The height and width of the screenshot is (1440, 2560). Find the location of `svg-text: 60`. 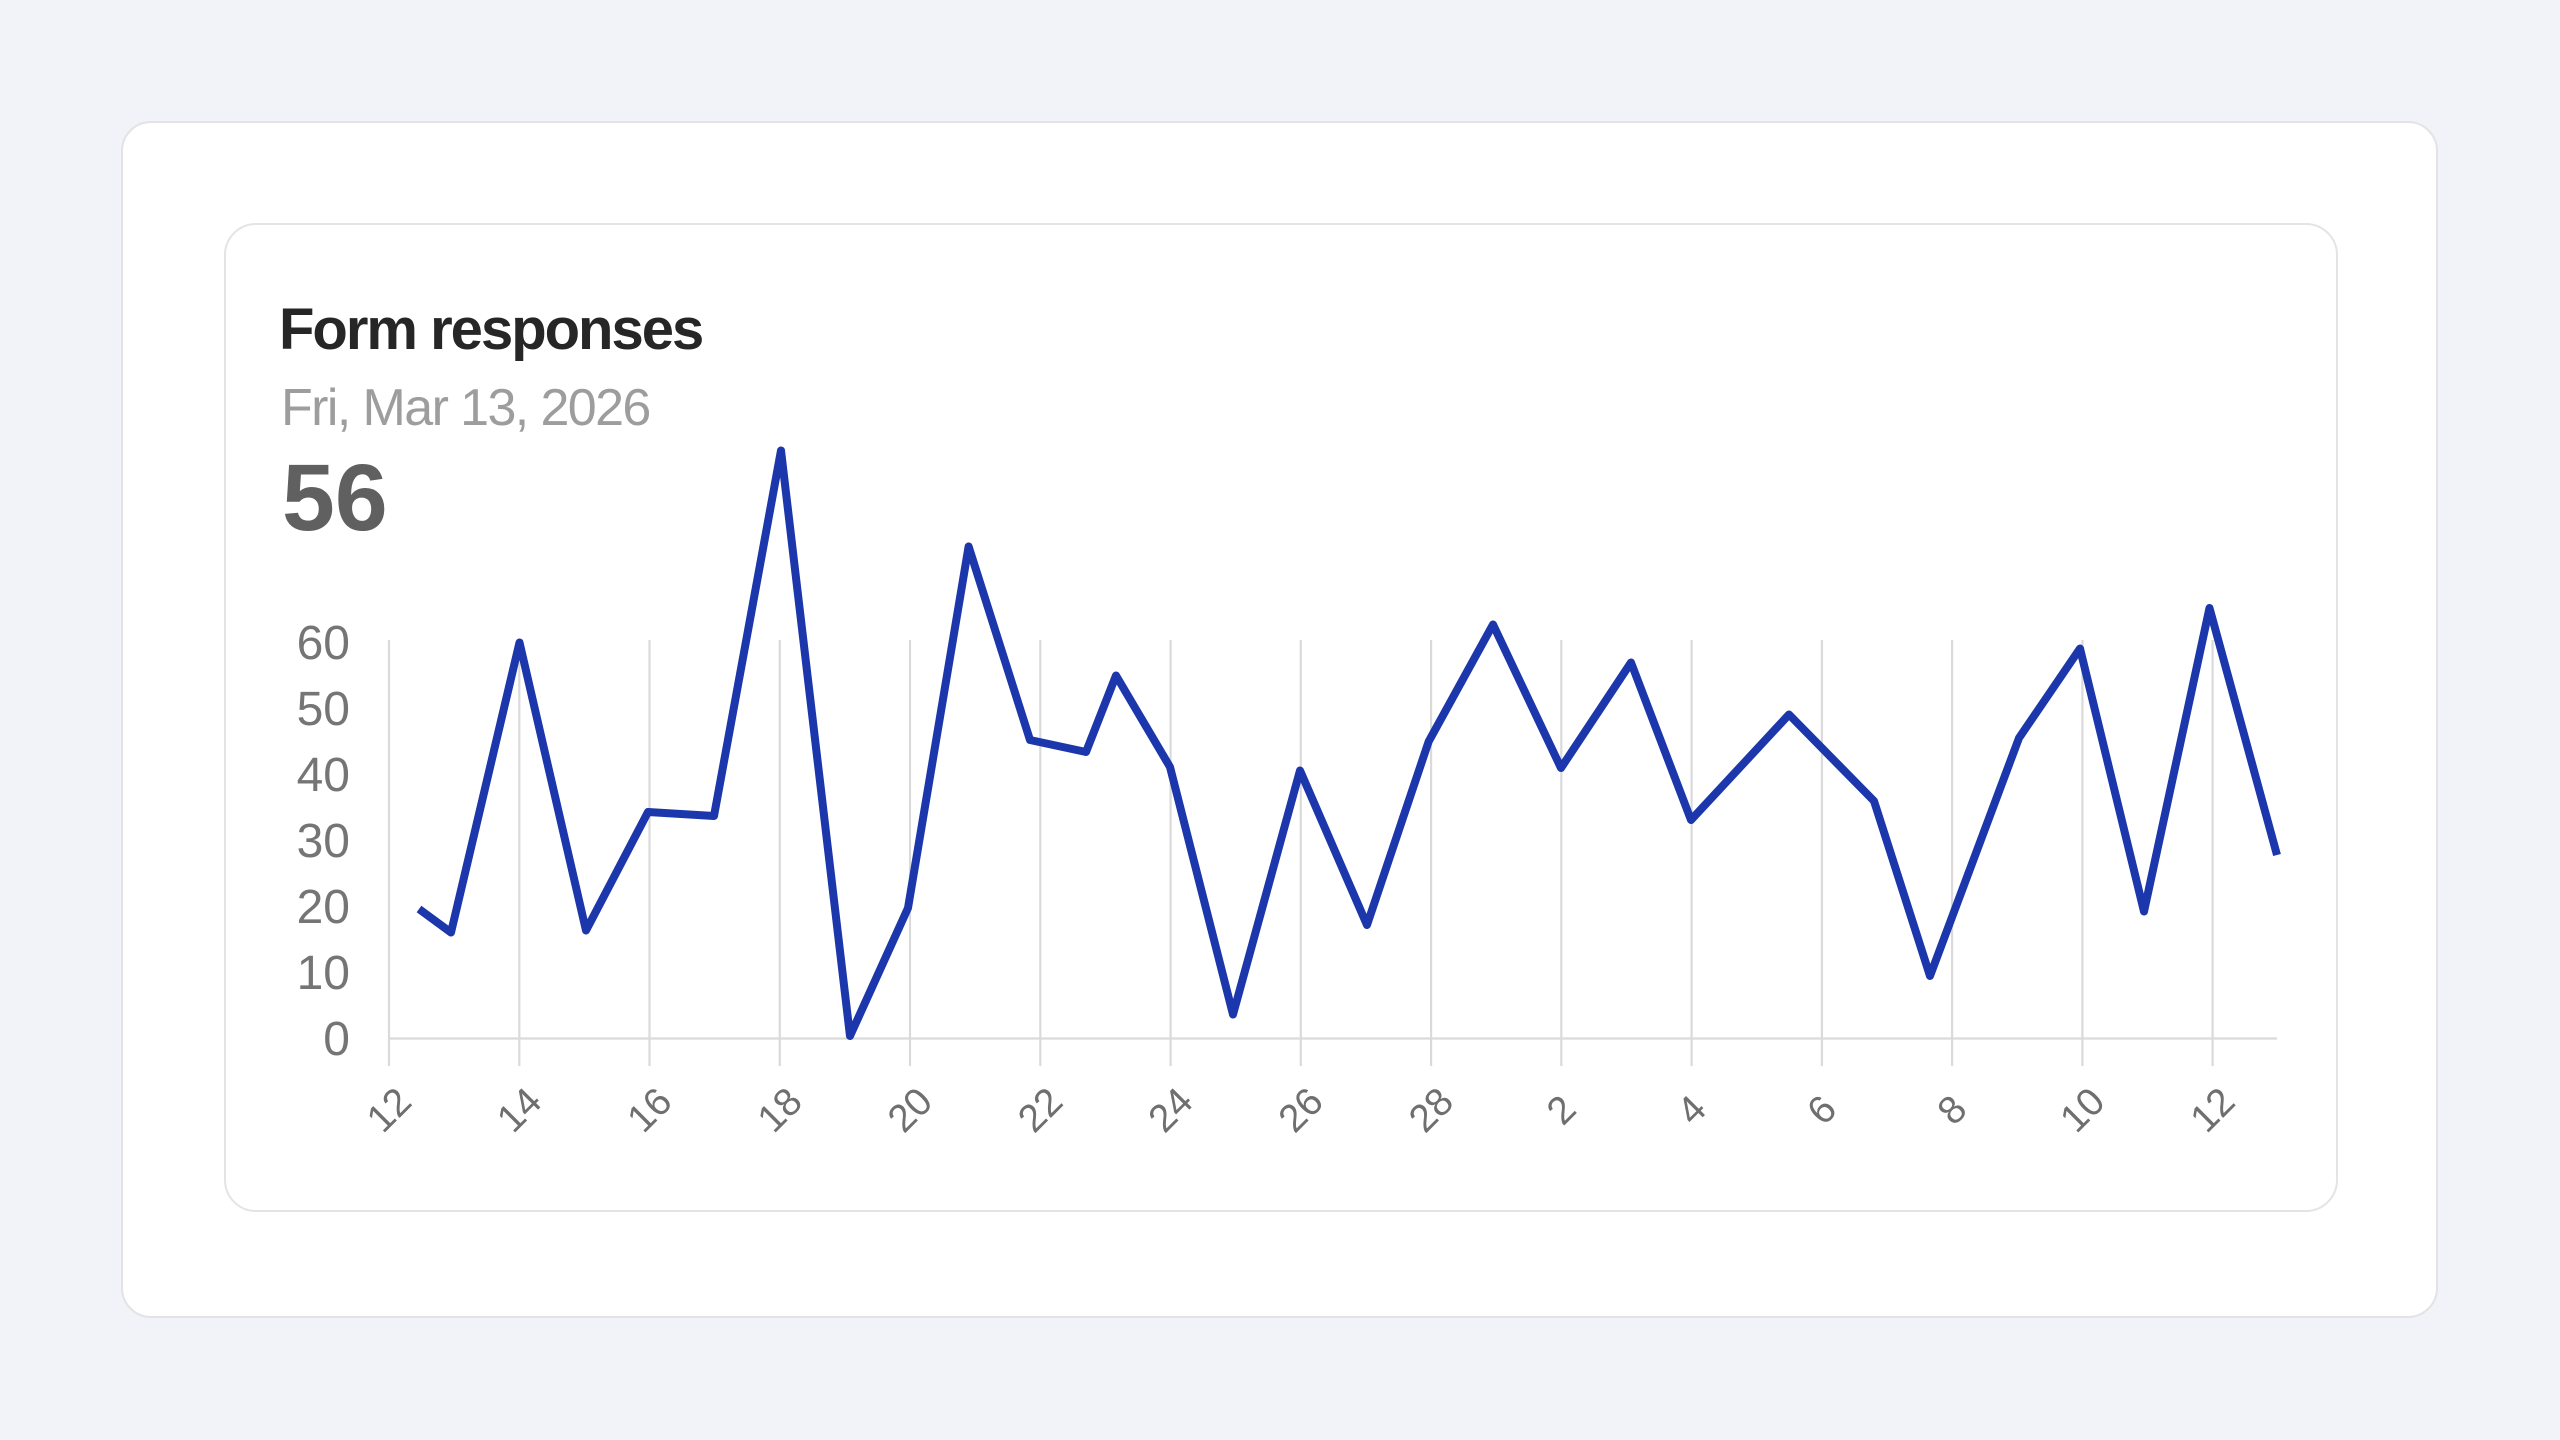

svg-text: 60 is located at coordinates (323, 643).